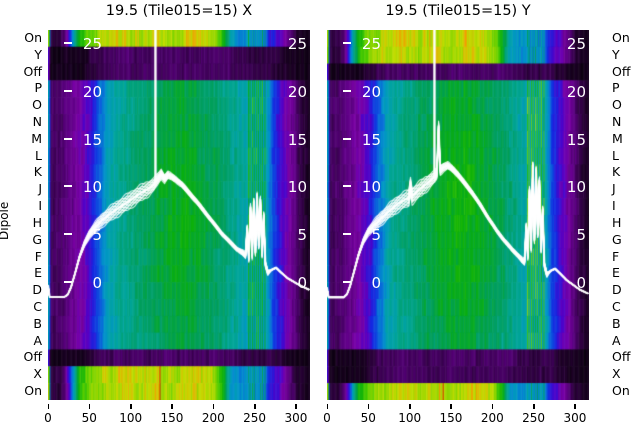  I want to click on dipole-label-left-9: J, so click(40, 189).